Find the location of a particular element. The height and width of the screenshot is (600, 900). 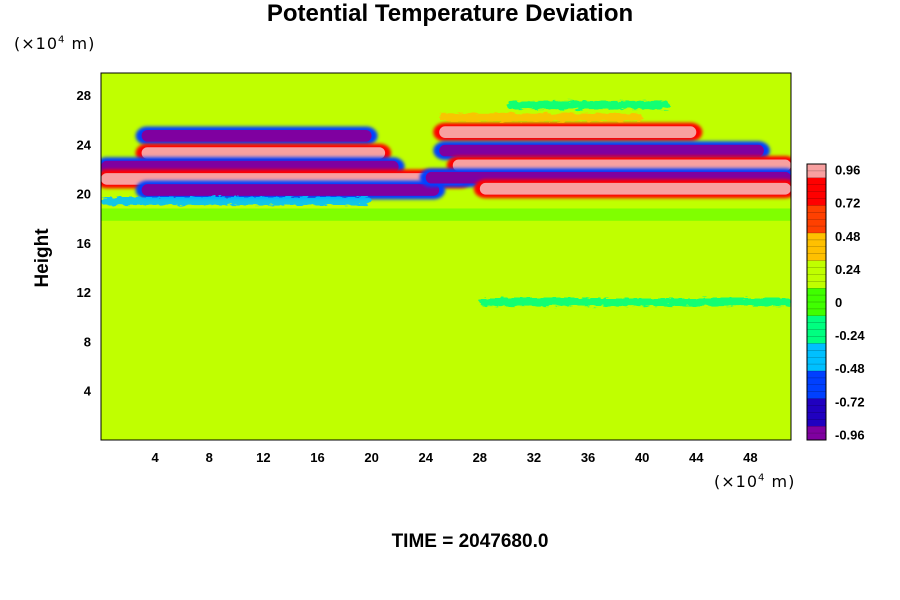

x-tick-label: 44 is located at coordinates (696, 457).